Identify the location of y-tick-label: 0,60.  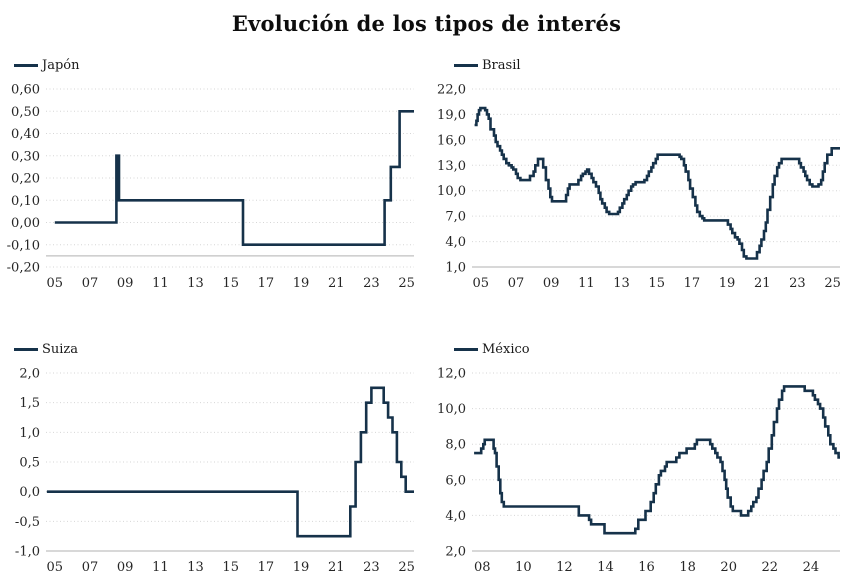
(25, 90).